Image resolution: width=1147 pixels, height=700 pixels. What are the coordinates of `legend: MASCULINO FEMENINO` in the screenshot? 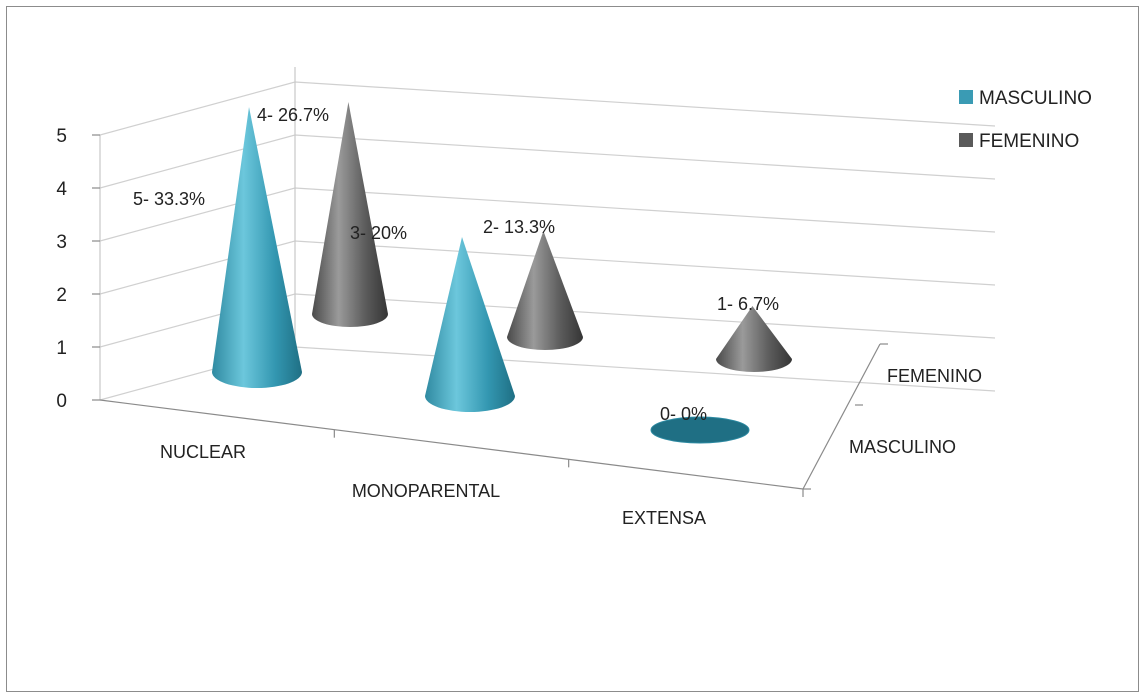 It's located at (1025, 120).